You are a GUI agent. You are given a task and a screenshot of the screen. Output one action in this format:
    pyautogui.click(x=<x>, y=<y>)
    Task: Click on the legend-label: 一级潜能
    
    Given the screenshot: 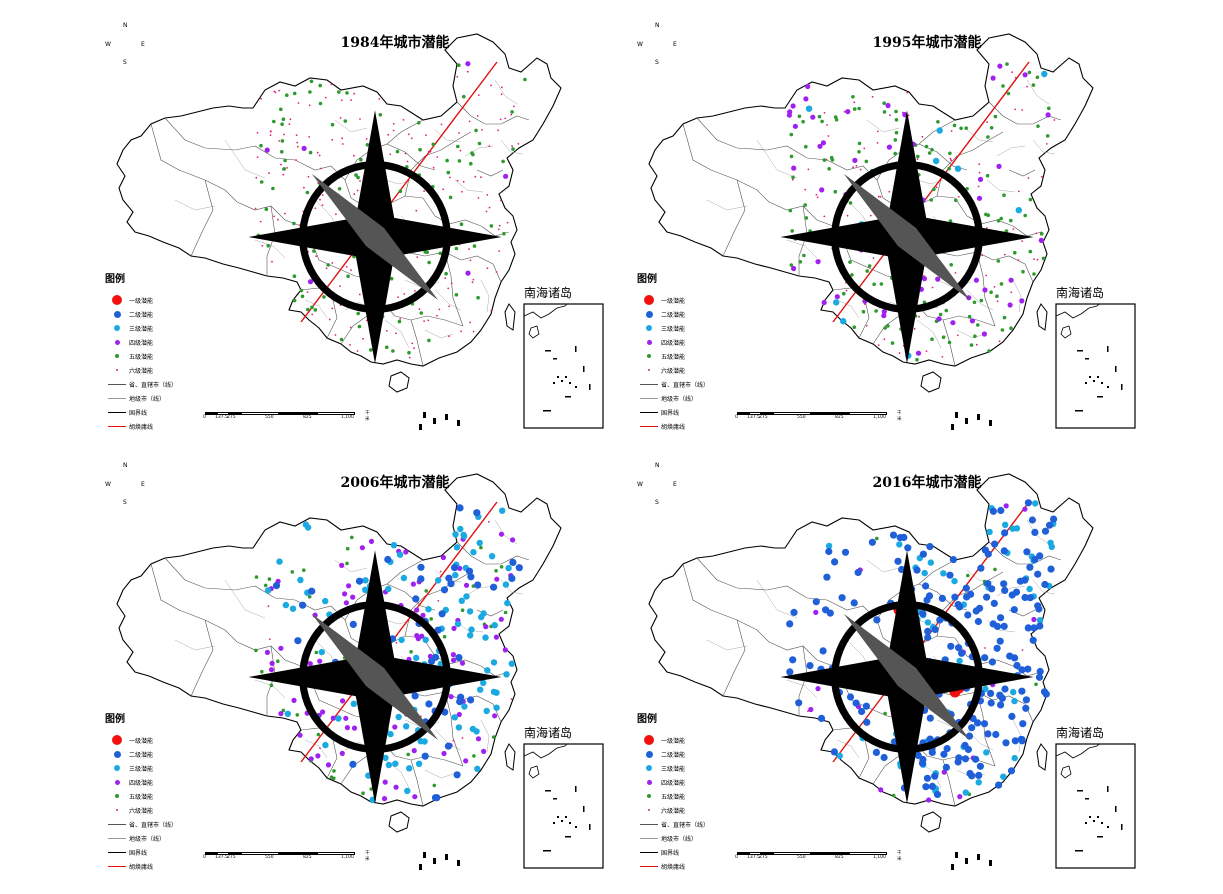 What is the action you would take?
    pyautogui.click(x=141, y=301)
    